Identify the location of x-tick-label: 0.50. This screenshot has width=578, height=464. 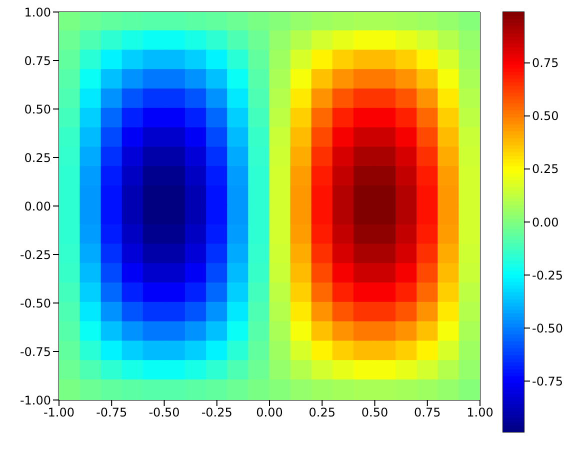
(374, 413).